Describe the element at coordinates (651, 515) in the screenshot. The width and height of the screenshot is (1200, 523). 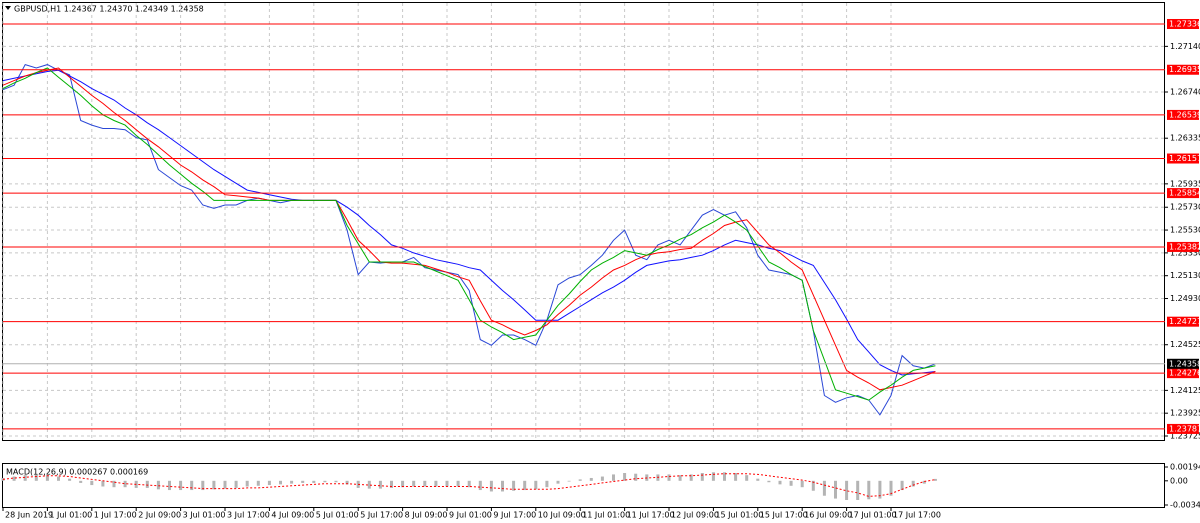
I see `x-tick-label: 11 Jul 17:00` at that location.